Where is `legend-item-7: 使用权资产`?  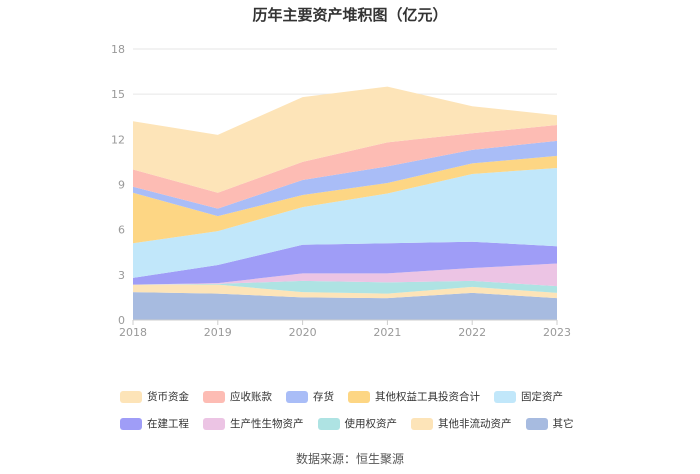 legend-item-7: 使用权资产 is located at coordinates (357, 423).